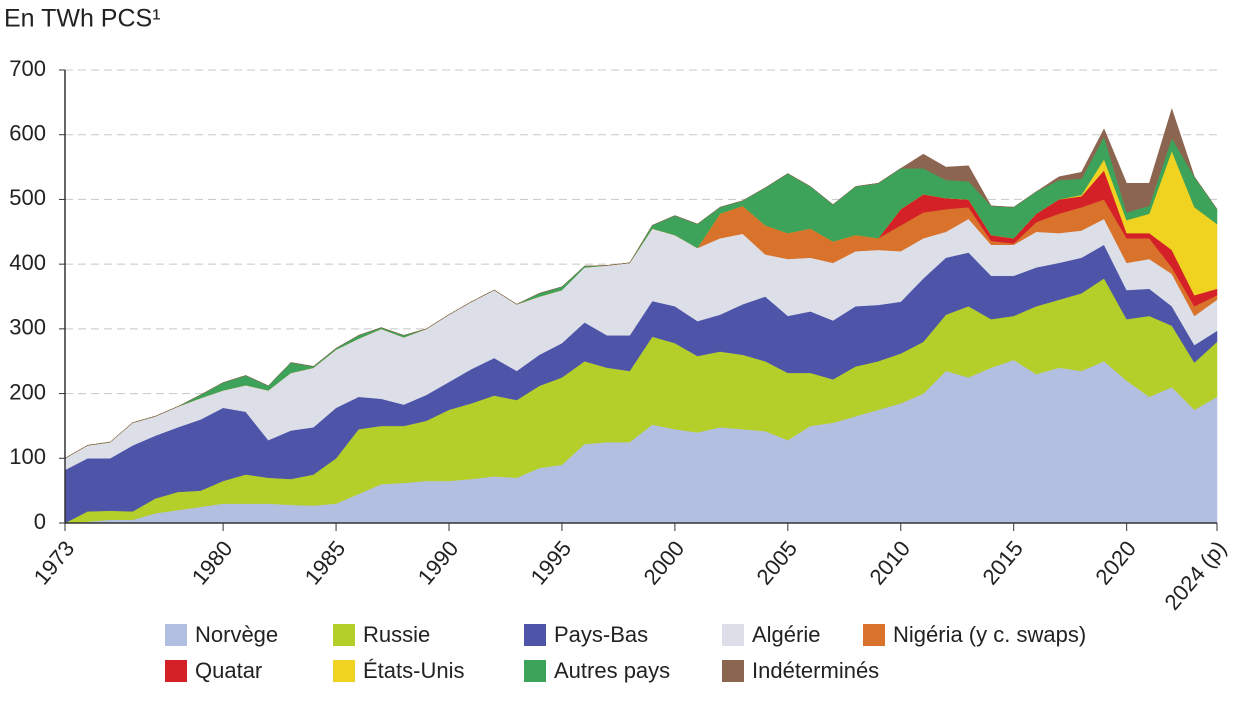 This screenshot has height=704, width=1240. What do you see at coordinates (27, 68) in the screenshot?
I see `y-tick-label: 700` at bounding box center [27, 68].